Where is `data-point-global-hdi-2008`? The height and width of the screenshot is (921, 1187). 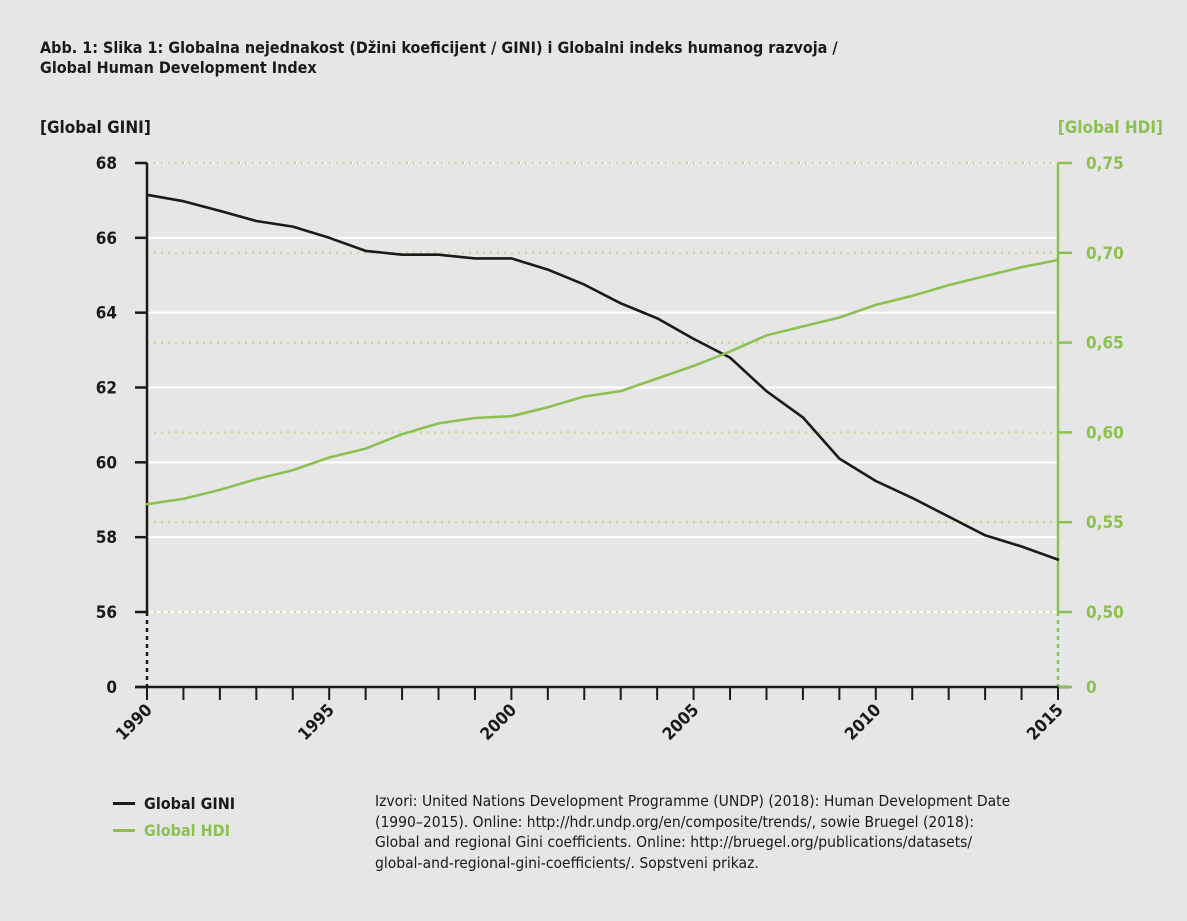 data-point-global-hdi-2008 is located at coordinates (803, 326).